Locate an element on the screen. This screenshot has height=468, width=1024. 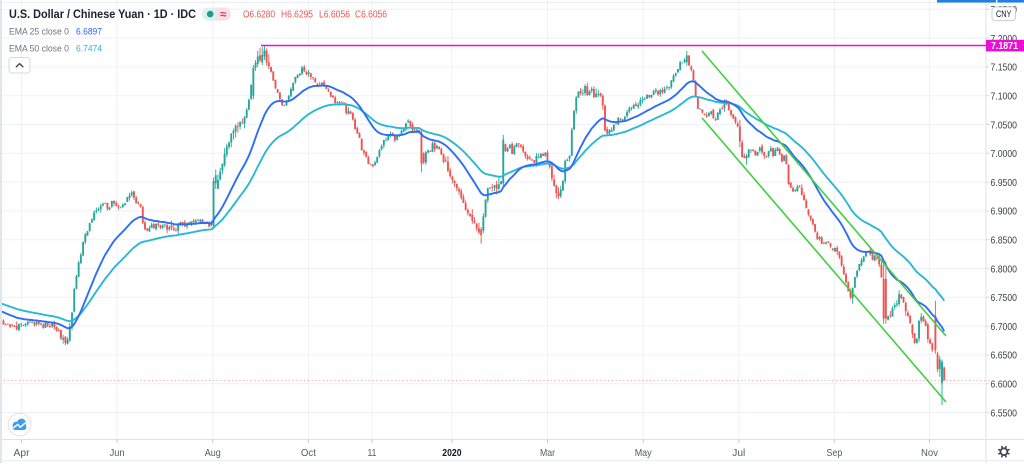
svg-text: 6.8000 is located at coordinates (1004, 269).